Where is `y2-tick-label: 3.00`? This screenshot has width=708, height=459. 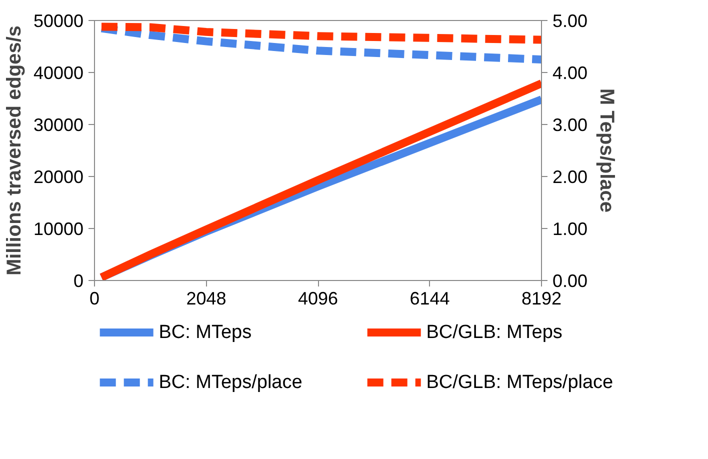
y2-tick-label: 3.00 is located at coordinates (570, 125).